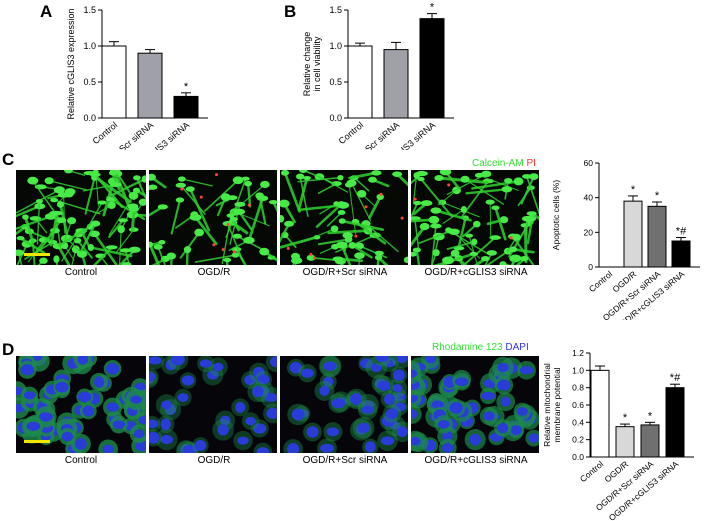 Image resolution: width=713 pixels, height=521 pixels. What do you see at coordinates (382, 135) in the screenshot?
I see `category-label-b: Scr siRNA` at bounding box center [382, 135].